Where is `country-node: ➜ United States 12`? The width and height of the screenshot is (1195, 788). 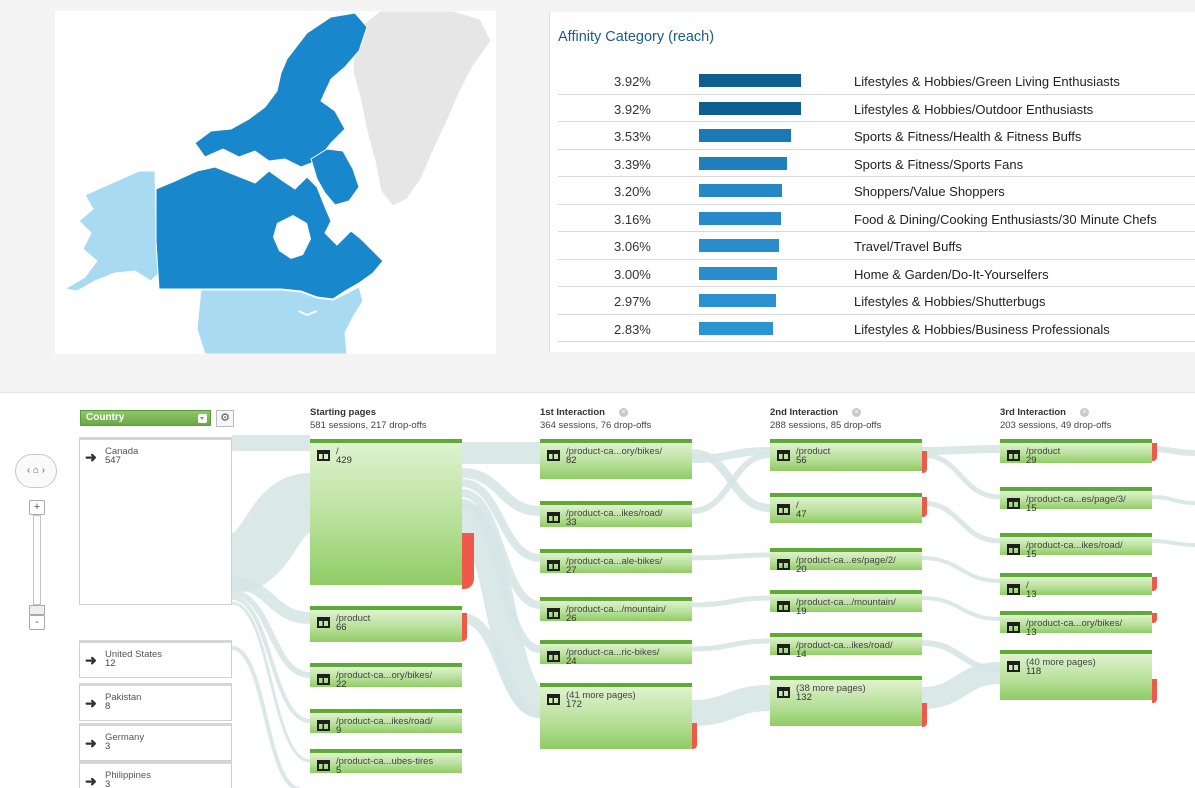
country-node: ➜ United States 12 is located at coordinates (155, 659).